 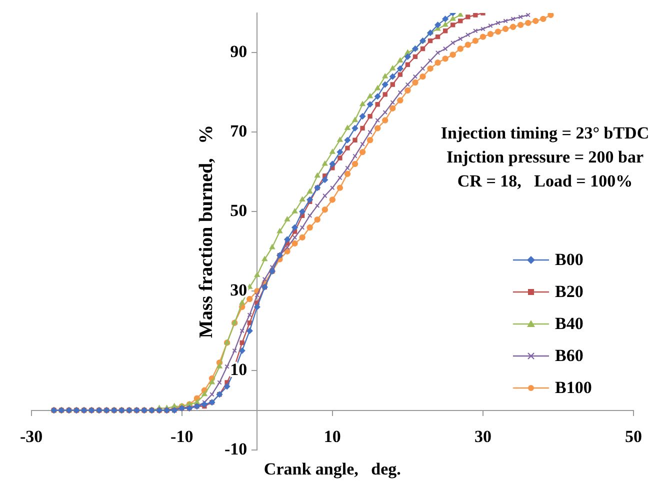 What do you see at coordinates (569, 260) in the screenshot?
I see `legend-label: B00` at bounding box center [569, 260].